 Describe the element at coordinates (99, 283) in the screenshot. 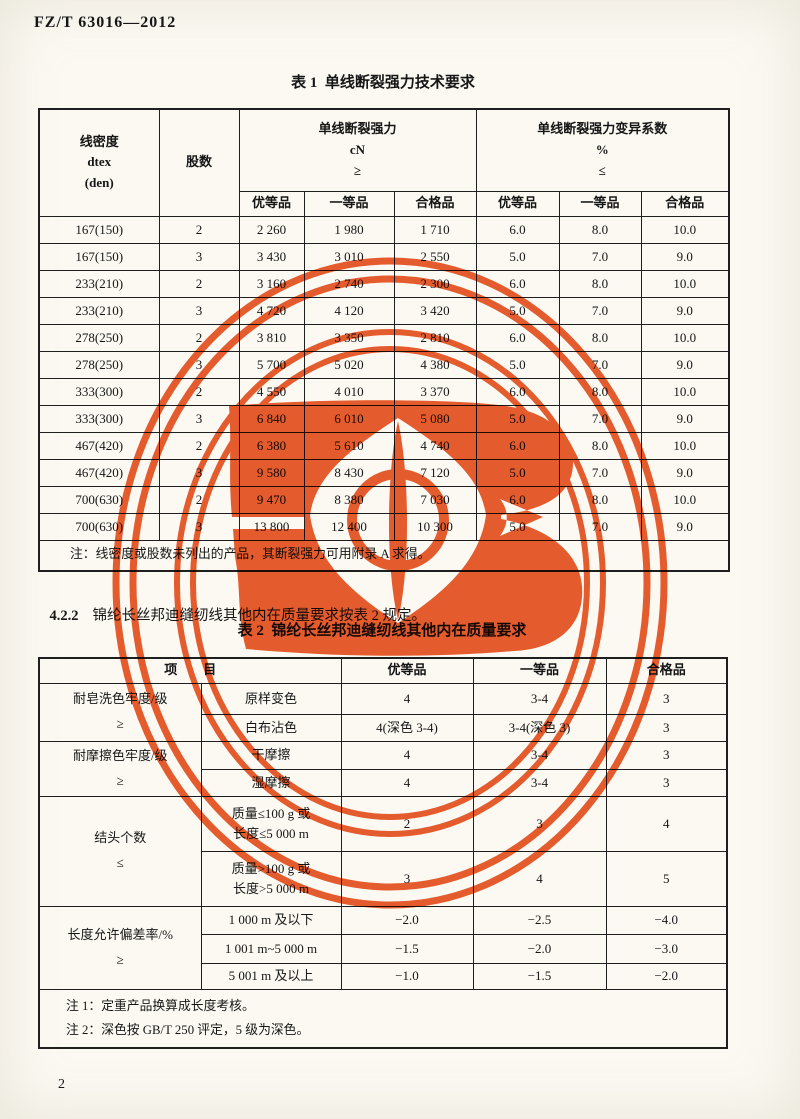

I see `t1-cell: 233(210)` at that location.